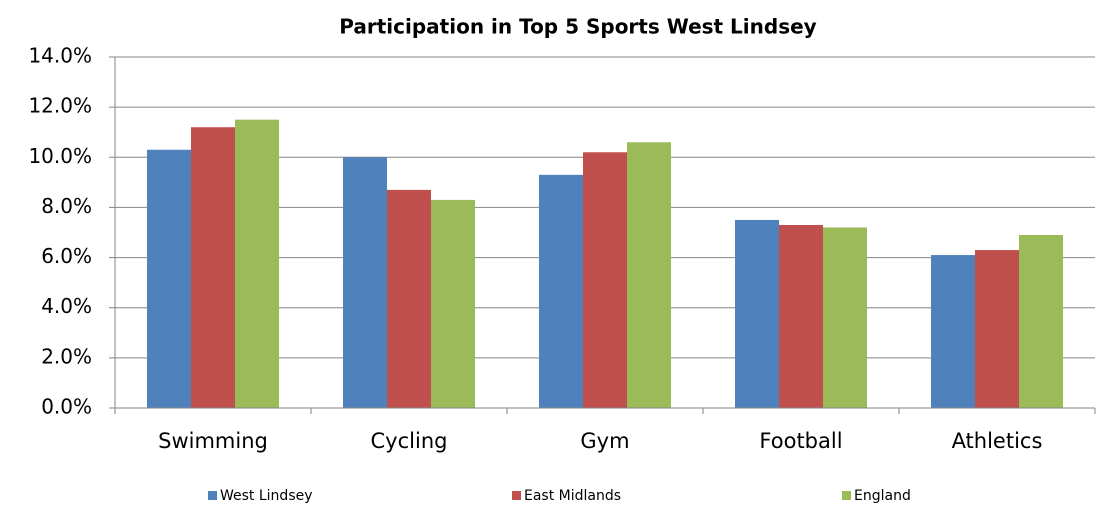 The height and width of the screenshot is (508, 1099). What do you see at coordinates (60, 106) in the screenshot?
I see `y-tick-label: 12.0%` at bounding box center [60, 106].